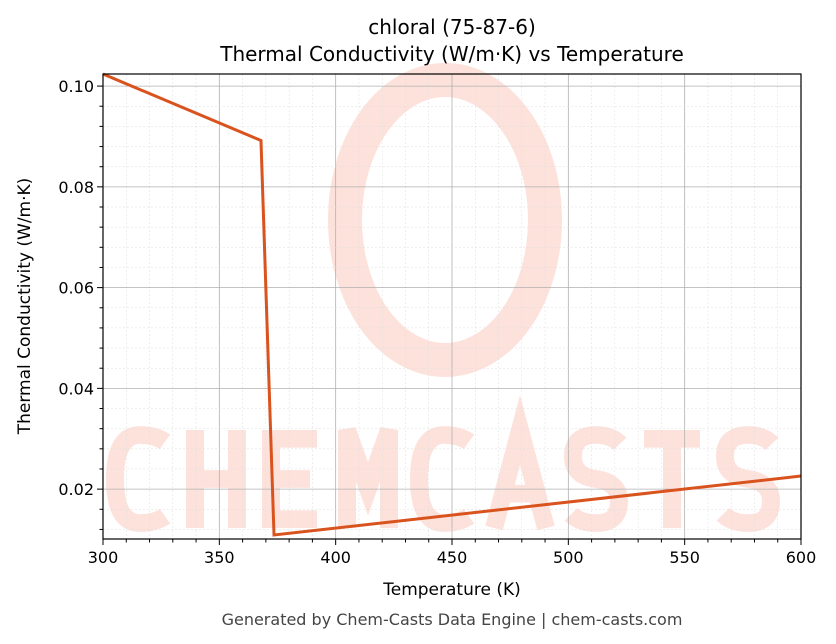  Describe the element at coordinates (76, 288) in the screenshot. I see `y-tick-label: 0.06` at that location.